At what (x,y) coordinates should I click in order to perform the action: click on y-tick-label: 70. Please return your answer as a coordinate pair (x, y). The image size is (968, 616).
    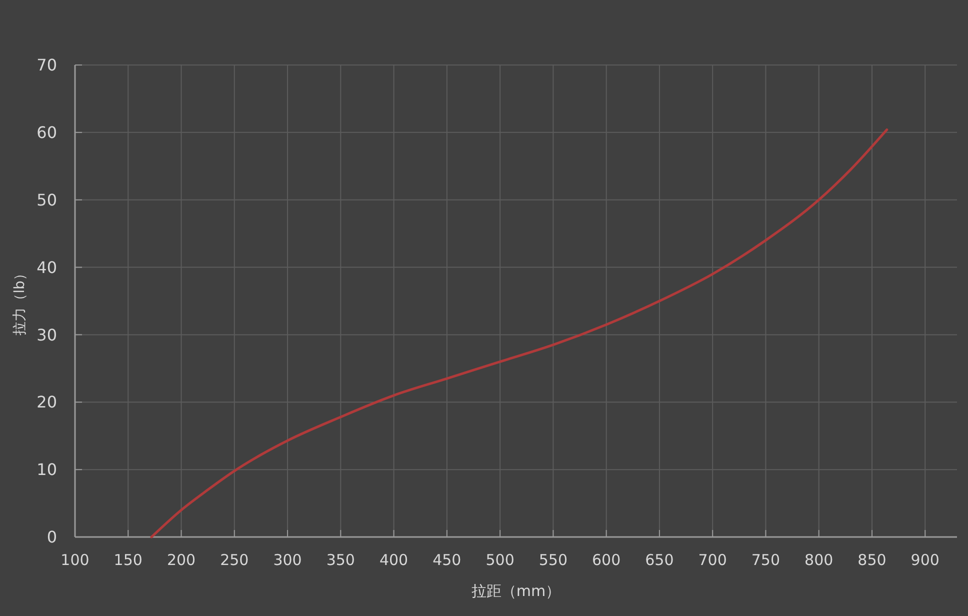
    Looking at the image, I should click on (46, 65).